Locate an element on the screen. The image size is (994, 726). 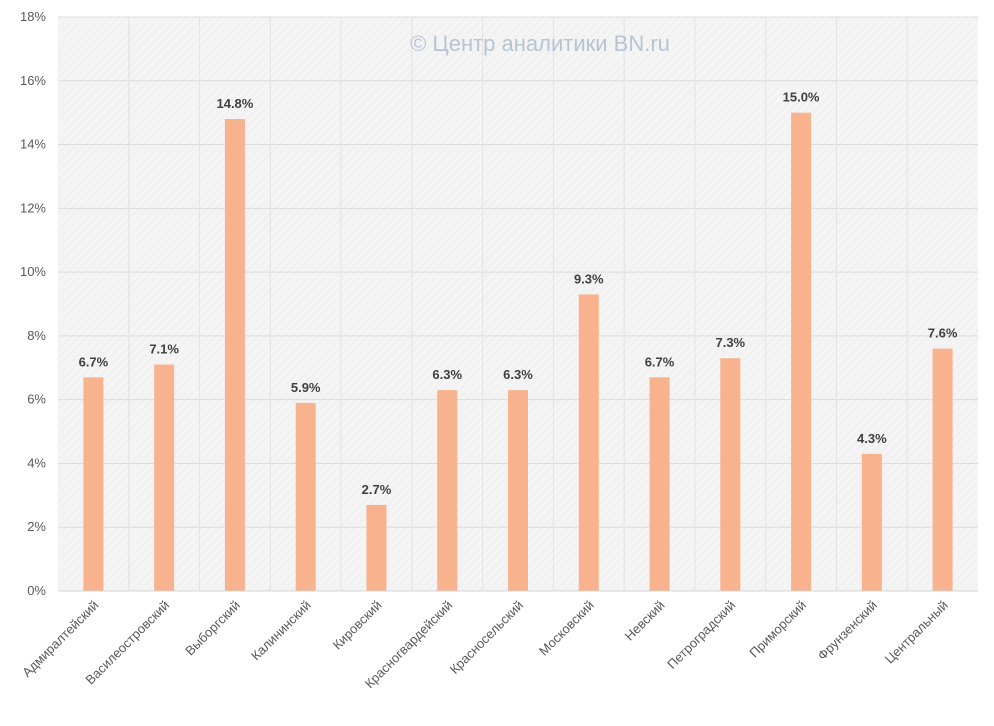
y-tick-label: 4% is located at coordinates (36, 462).